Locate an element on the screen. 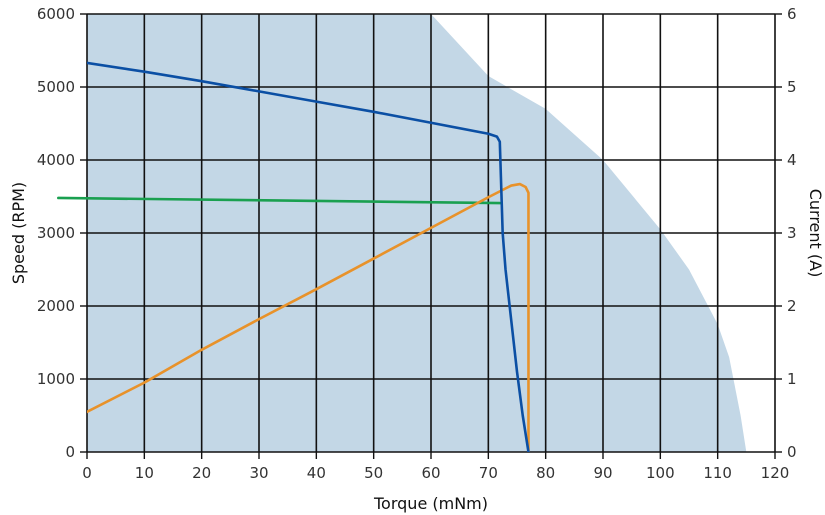 Image resolution: width=825 pixels, height=515 pixels. y-left-tick-label: 2000 is located at coordinates (56, 306).